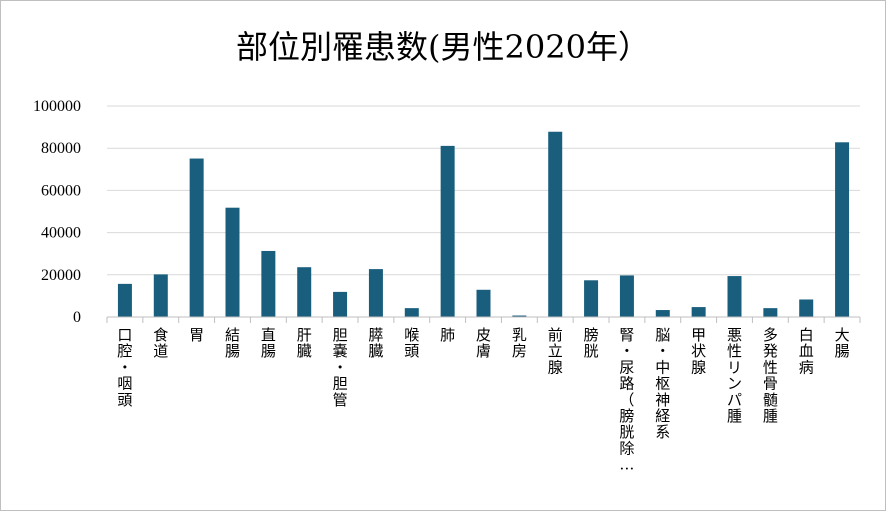  Describe the element at coordinates (340, 400) in the screenshot. I see `svg-text: 管` at that location.